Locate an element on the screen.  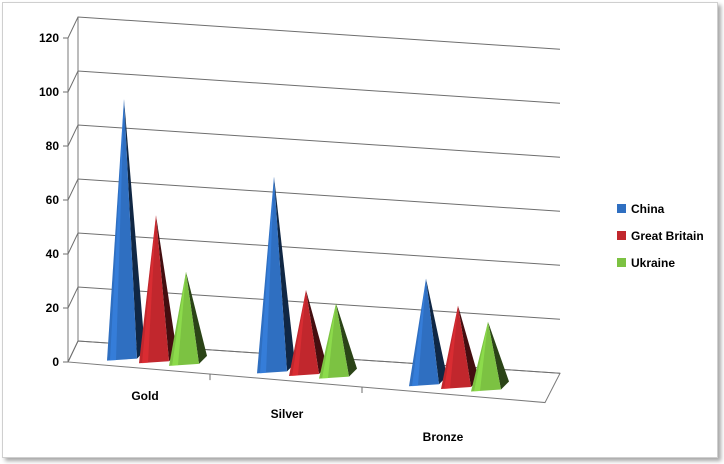
y-tick-label: 80 is located at coordinates (53, 146).